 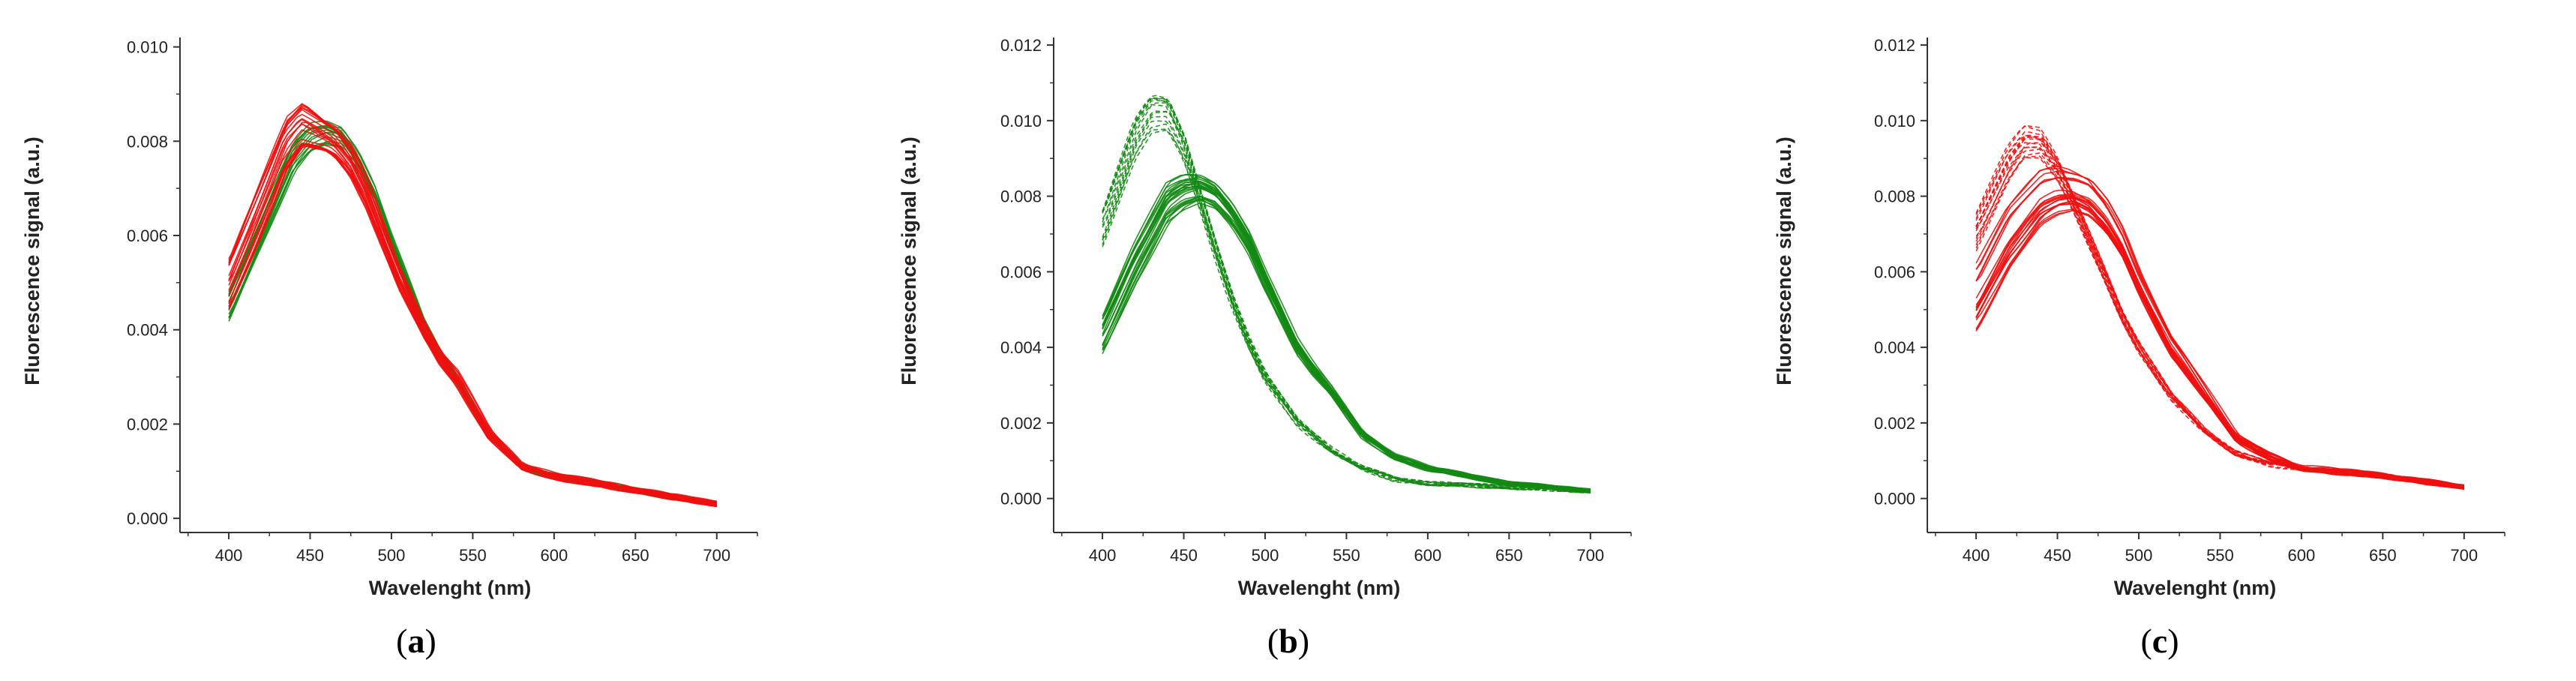 I want to click on y-tick-label: 0.004, so click(x=147, y=330).